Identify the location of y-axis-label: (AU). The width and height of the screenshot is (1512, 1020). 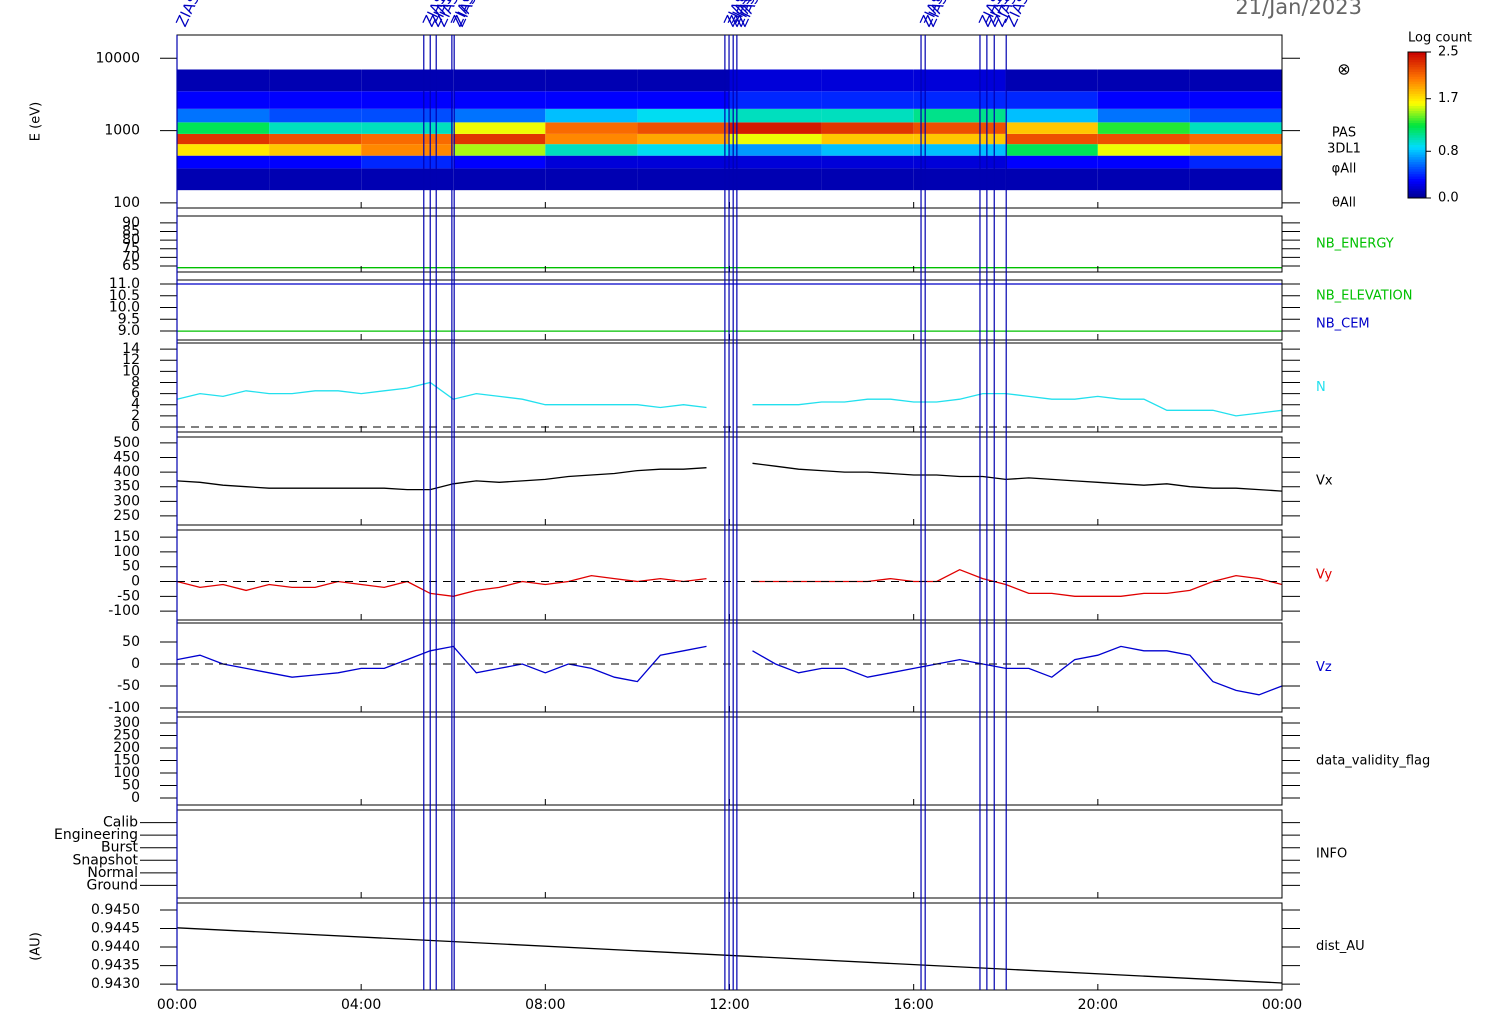
(36, 946).